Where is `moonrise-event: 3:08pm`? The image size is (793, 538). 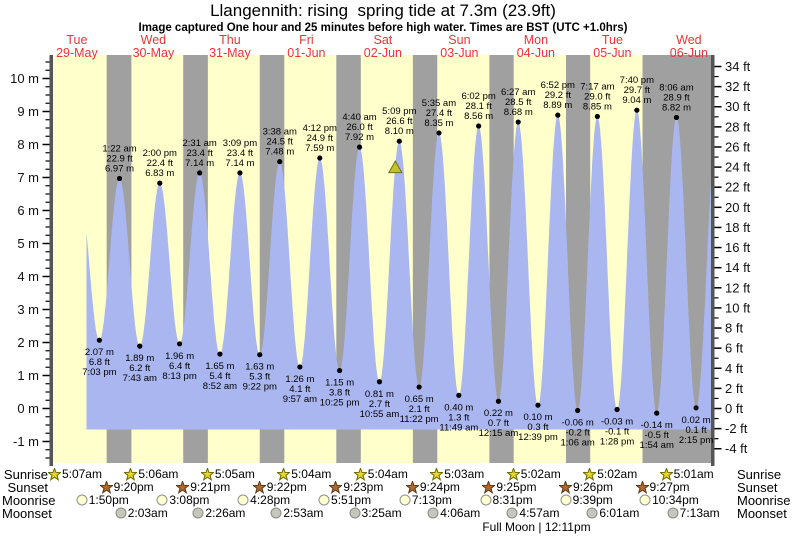 moonrise-event: 3:08pm is located at coordinates (182, 500).